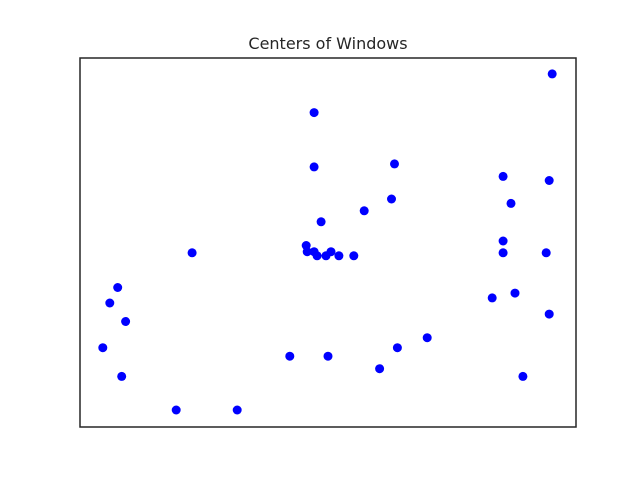 This screenshot has height=480, width=640. I want to click on chart-title: Centers of Windows, so click(327, 43).